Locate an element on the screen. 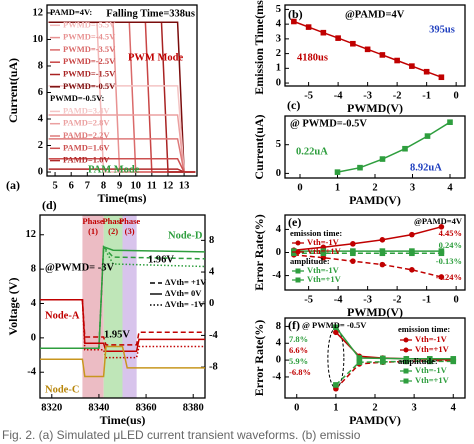 This screenshot has height=444, width=474. y-tick-label: 5 is located at coordinates (278, 9).